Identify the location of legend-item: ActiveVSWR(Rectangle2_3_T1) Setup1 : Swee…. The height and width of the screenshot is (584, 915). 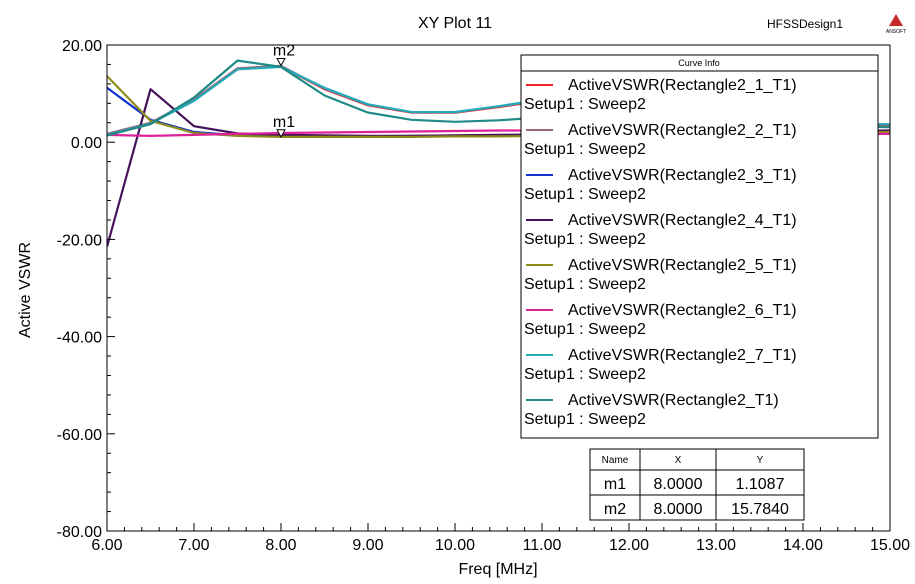
(660, 185).